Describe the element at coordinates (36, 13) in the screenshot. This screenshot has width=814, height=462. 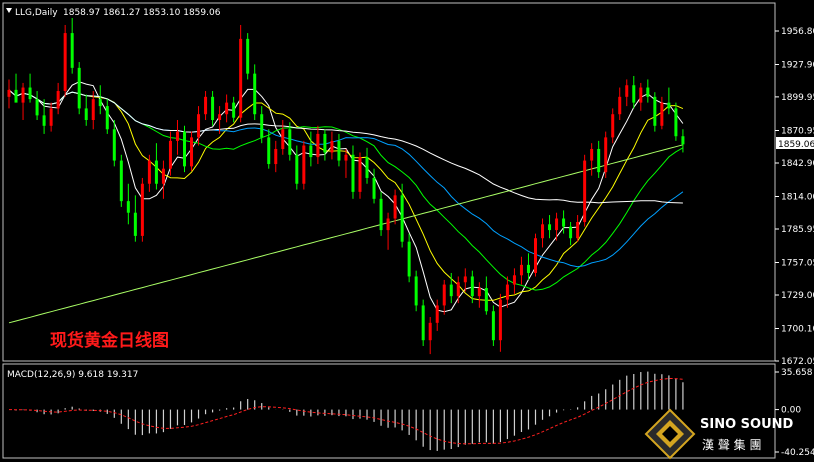
I see `symbol-label: LLG,Daily` at that location.